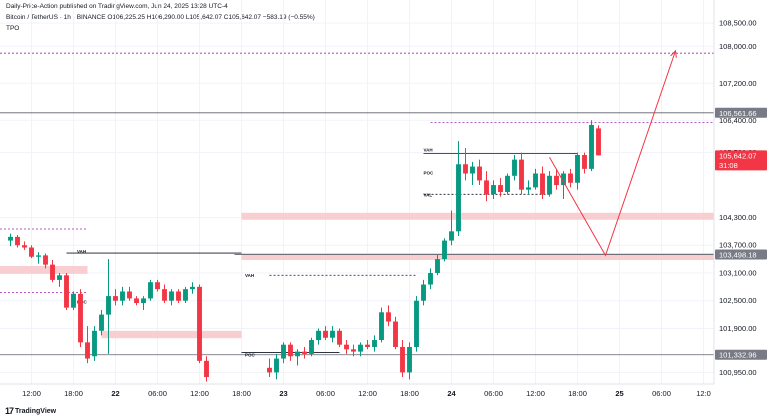 This screenshot has height=420, width=768. Describe the element at coordinates (738, 355) in the screenshot. I see `price-badge-label: 101,332.96` at that location.